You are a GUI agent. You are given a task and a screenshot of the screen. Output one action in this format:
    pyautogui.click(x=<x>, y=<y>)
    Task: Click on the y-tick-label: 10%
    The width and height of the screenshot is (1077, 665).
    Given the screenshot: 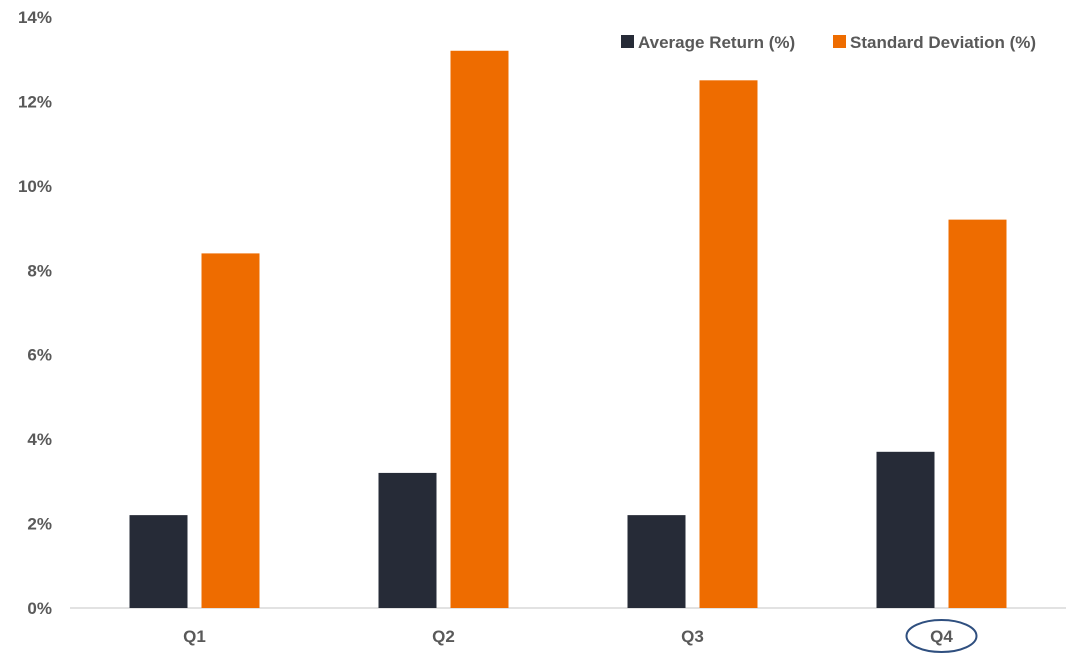 What is the action you would take?
    pyautogui.click(x=35, y=186)
    